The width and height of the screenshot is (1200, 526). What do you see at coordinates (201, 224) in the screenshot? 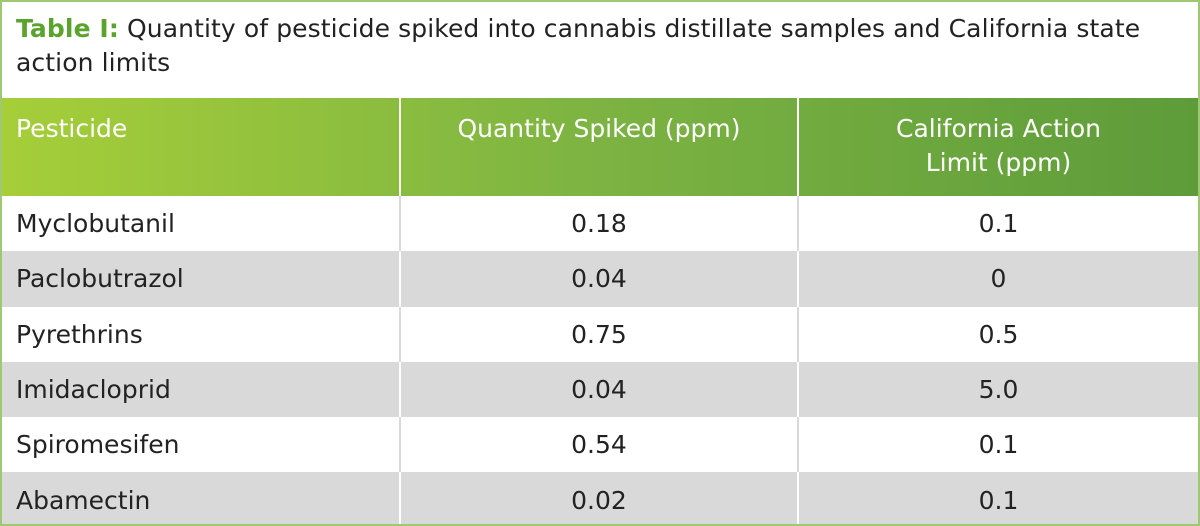
I see `cell-pesticide: Myclobutanil` at bounding box center [201, 224].